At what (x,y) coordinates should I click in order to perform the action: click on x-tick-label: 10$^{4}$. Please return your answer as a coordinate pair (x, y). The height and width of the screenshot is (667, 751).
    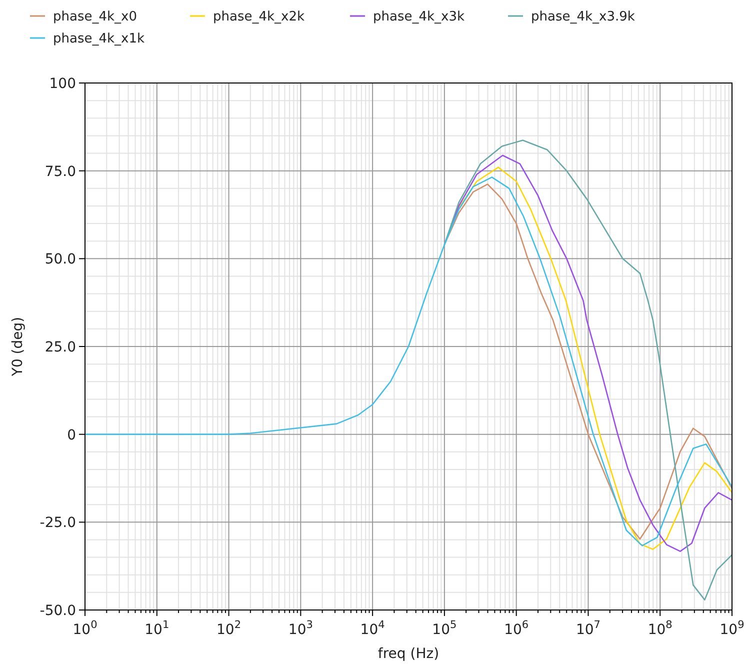
    Looking at the image, I should click on (373, 628).